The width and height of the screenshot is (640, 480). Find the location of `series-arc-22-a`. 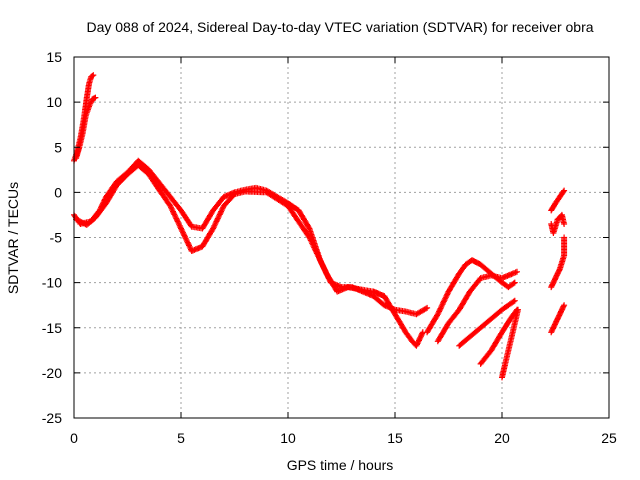

series-arc-22-a is located at coordinates (558, 200).